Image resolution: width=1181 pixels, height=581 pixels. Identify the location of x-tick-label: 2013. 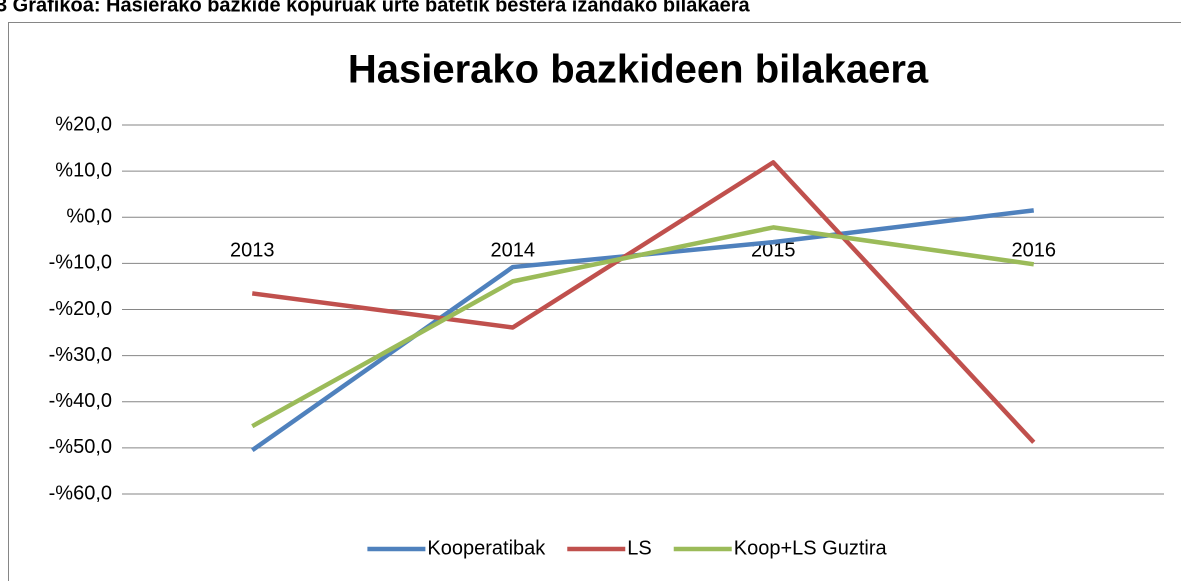
(252, 251).